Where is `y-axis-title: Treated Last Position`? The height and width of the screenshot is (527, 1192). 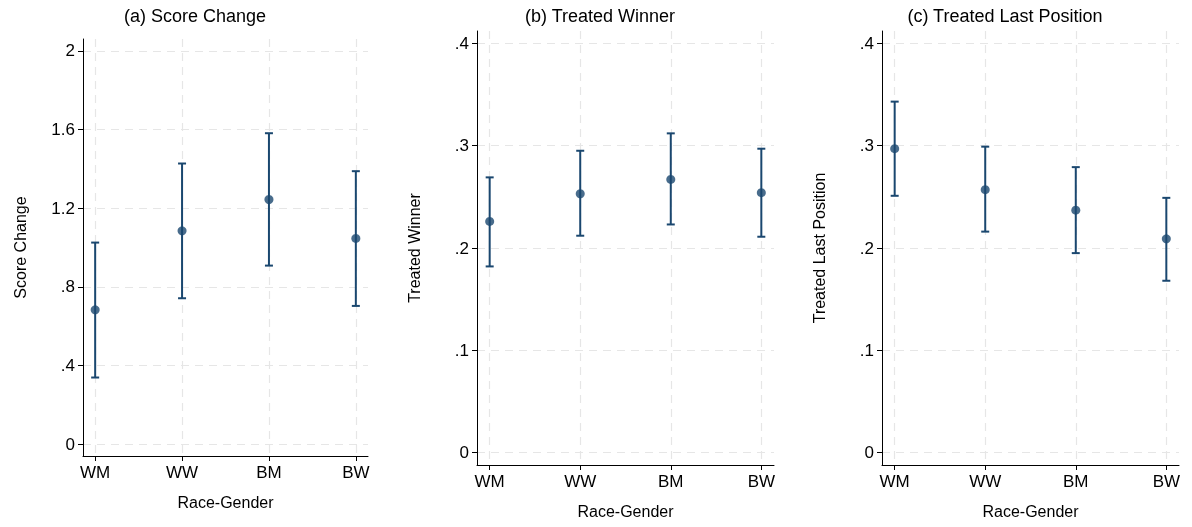 y-axis-title: Treated Last Position is located at coordinates (819, 248).